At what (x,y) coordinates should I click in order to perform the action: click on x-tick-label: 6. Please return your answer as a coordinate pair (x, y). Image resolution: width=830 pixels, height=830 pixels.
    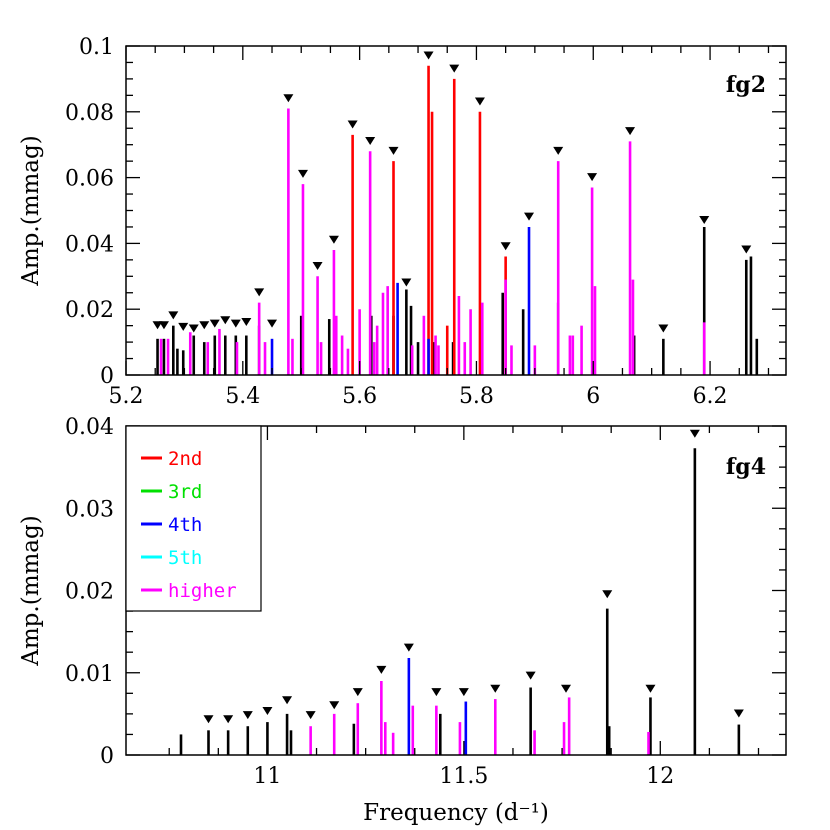
    Looking at the image, I should click on (593, 396).